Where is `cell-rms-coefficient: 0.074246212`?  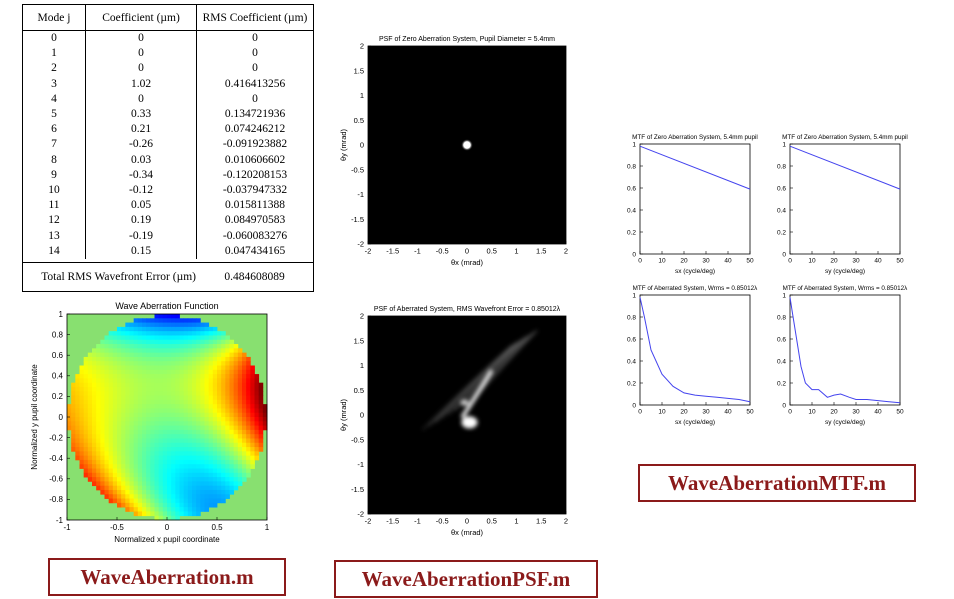
cell-rms-coefficient: 0.074246212 is located at coordinates (255, 129).